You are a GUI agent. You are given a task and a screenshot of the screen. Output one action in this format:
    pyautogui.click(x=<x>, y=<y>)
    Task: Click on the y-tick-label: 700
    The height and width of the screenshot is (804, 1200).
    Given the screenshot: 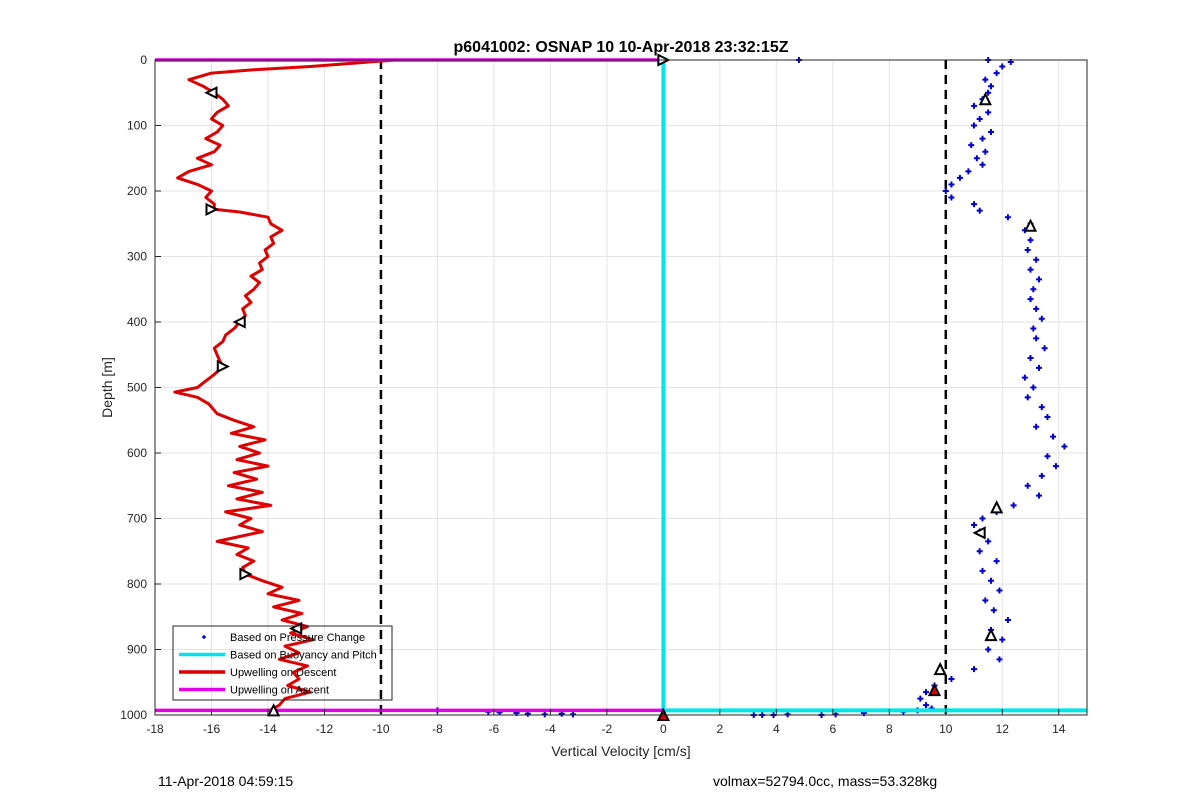 What is the action you would take?
    pyautogui.click(x=137, y=519)
    